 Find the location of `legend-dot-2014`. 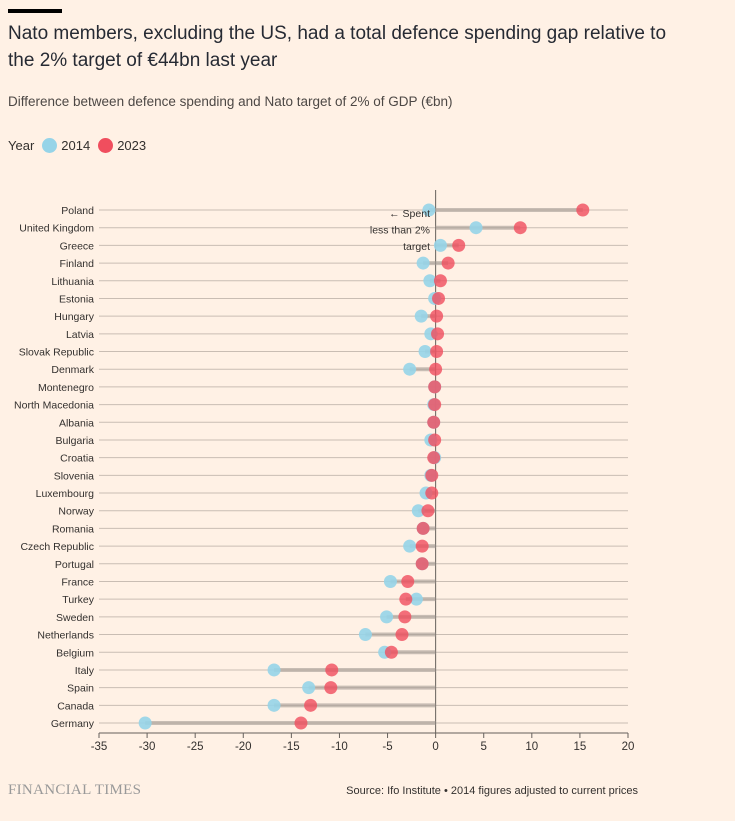

legend-dot-2014 is located at coordinates (50, 145).